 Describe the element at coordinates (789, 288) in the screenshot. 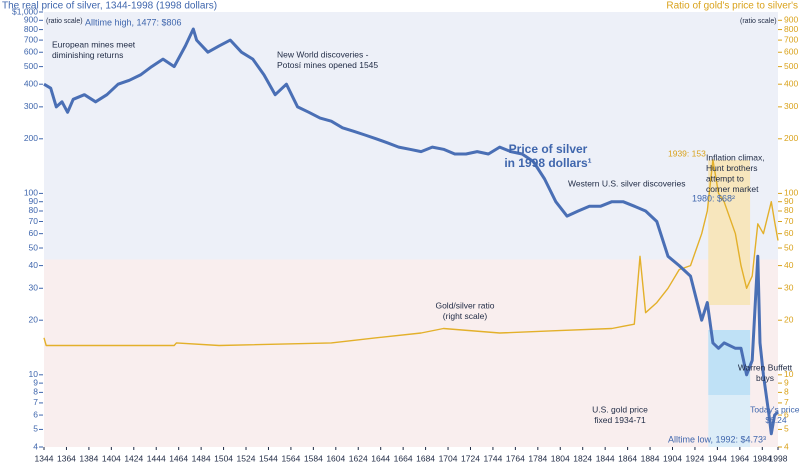

I see `y2-tick-label: 30` at that location.